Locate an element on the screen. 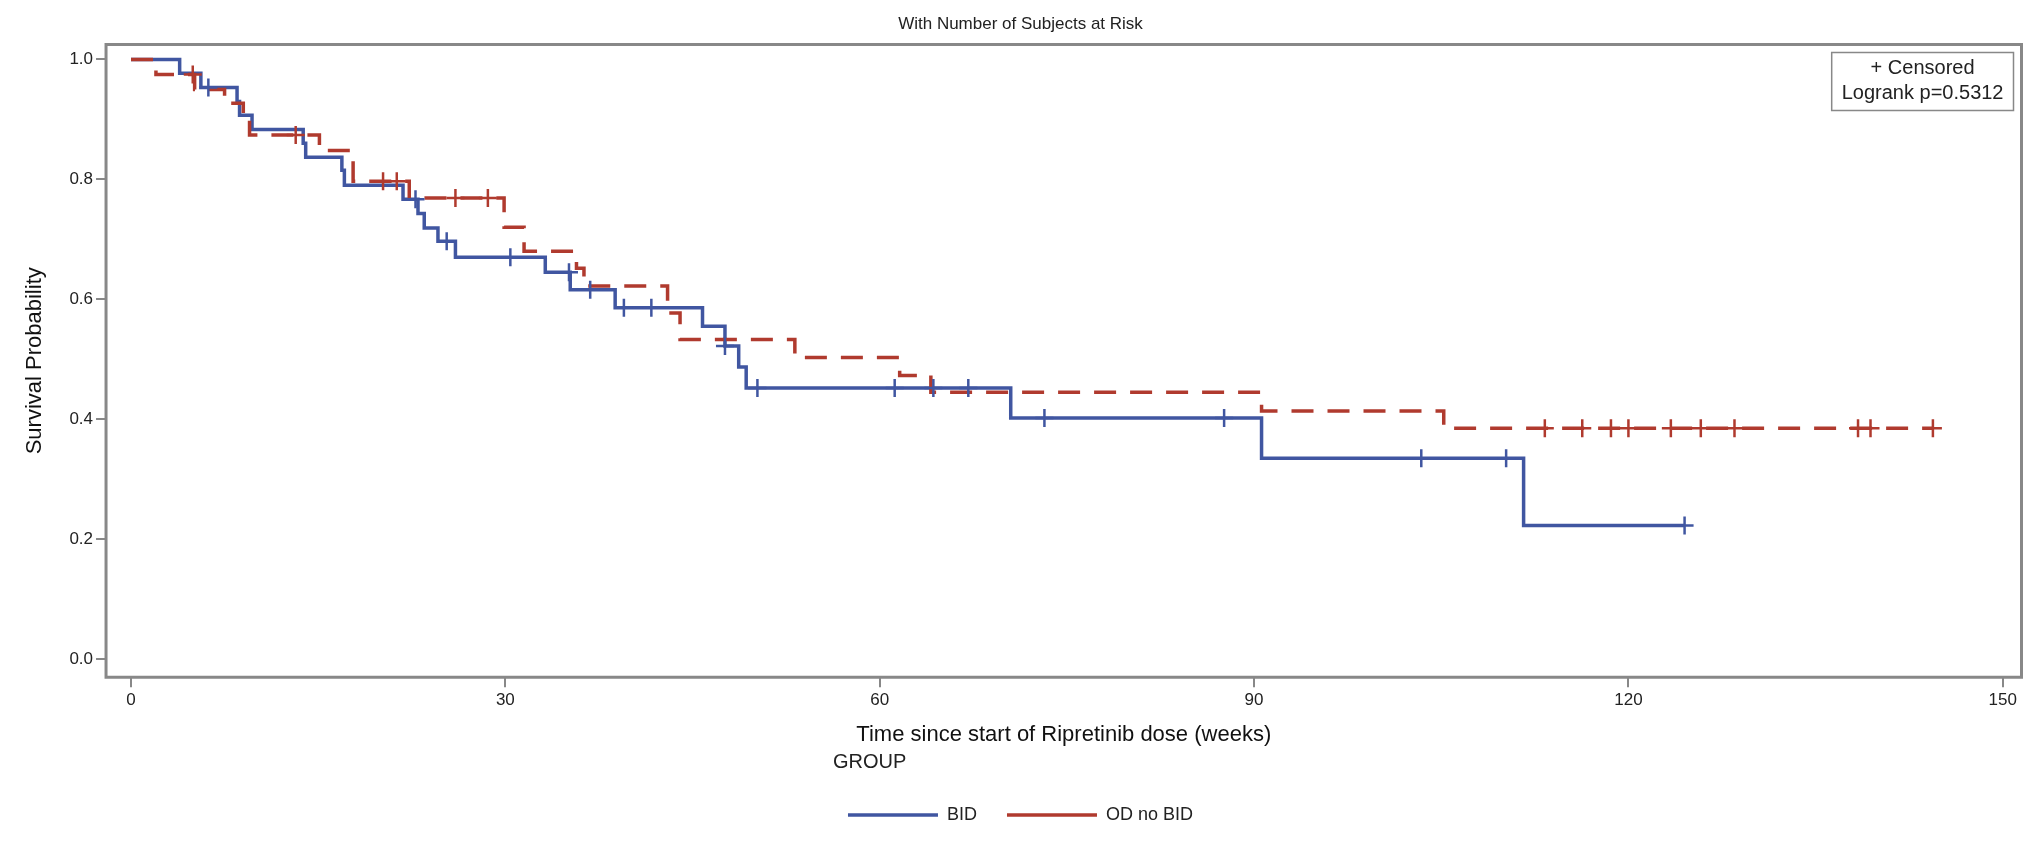 The width and height of the screenshot is (2041, 847). x-tick-label: 30 is located at coordinates (505, 700).